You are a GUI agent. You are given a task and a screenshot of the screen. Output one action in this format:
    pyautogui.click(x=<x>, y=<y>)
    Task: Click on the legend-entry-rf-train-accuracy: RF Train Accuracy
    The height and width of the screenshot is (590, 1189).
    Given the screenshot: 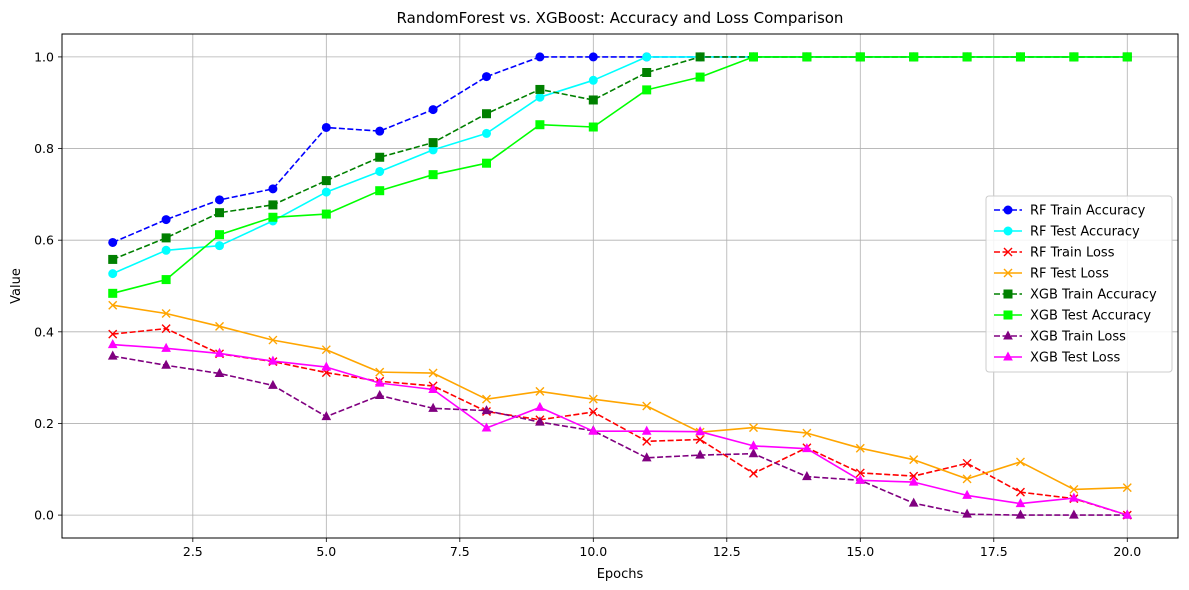 What is the action you would take?
    pyautogui.click(x=1070, y=211)
    